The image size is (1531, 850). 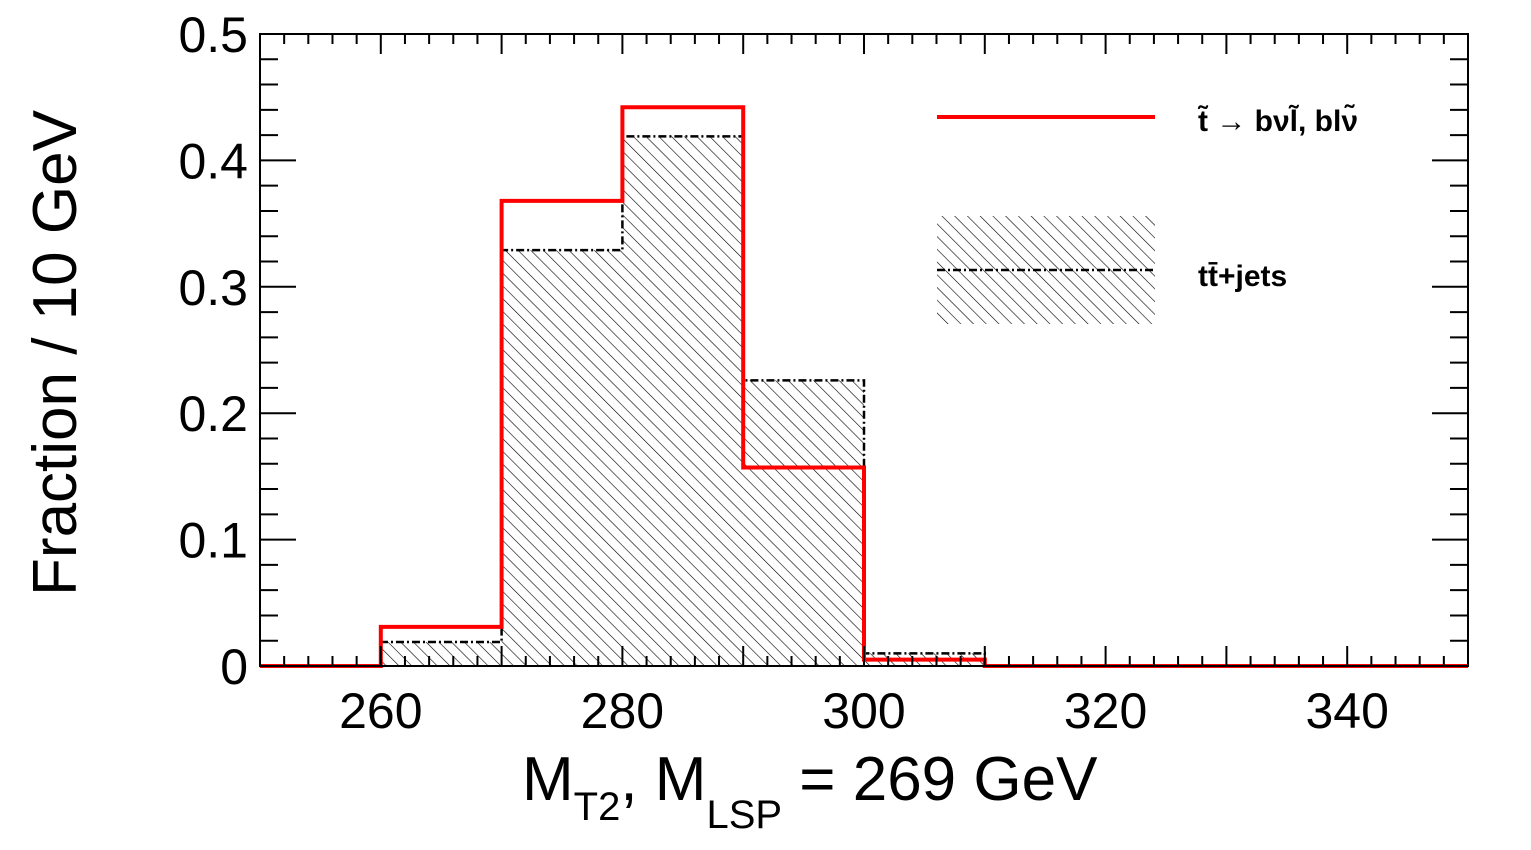 I want to click on x-axis-title-mid: , M, so click(x=663, y=779).